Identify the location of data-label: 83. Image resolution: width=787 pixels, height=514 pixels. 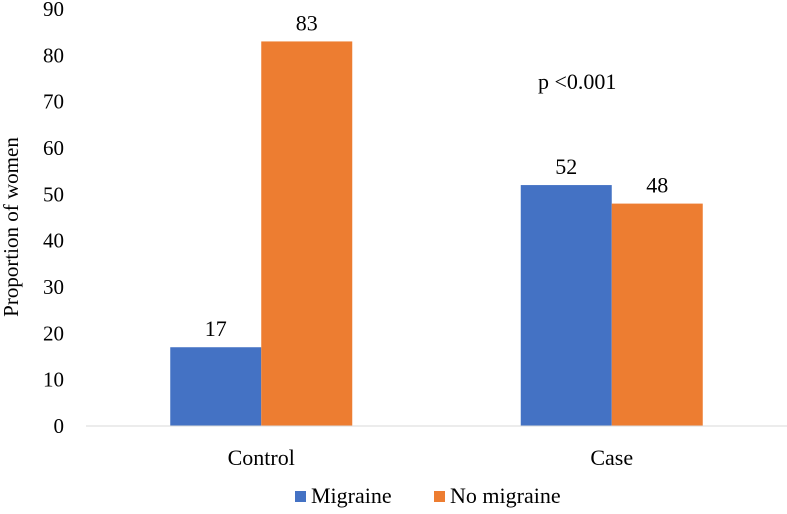
(307, 22).